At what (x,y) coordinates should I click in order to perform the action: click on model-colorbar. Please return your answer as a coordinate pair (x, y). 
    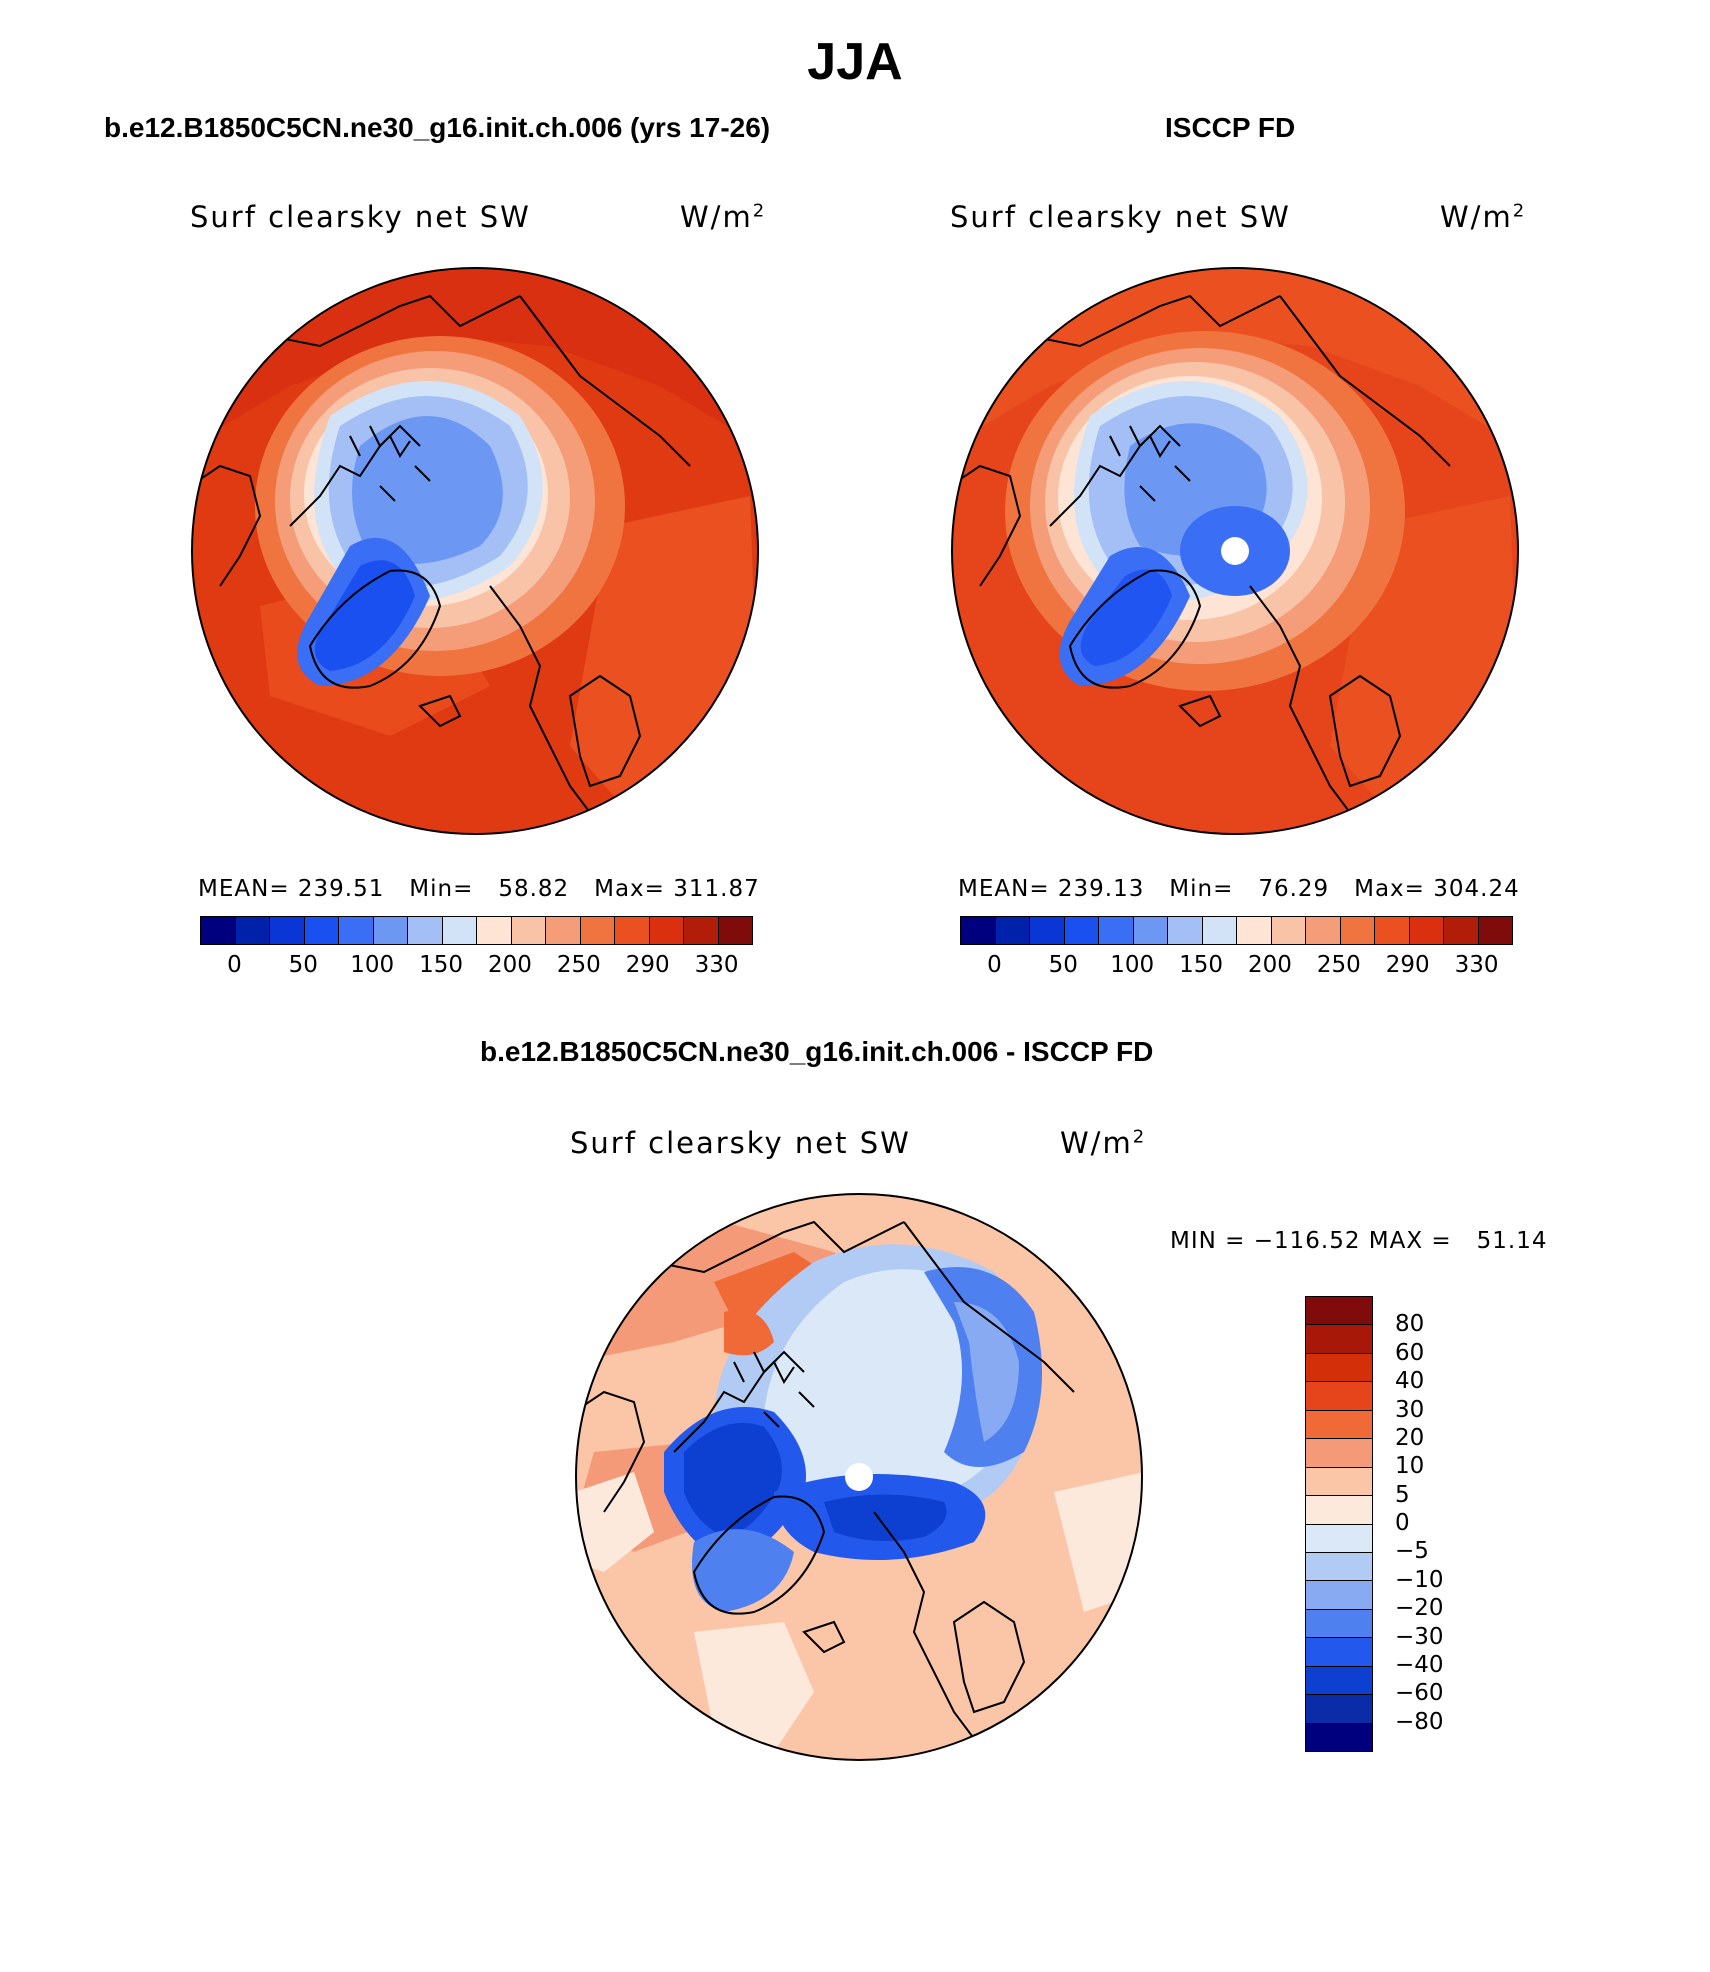
    Looking at the image, I should click on (476, 930).